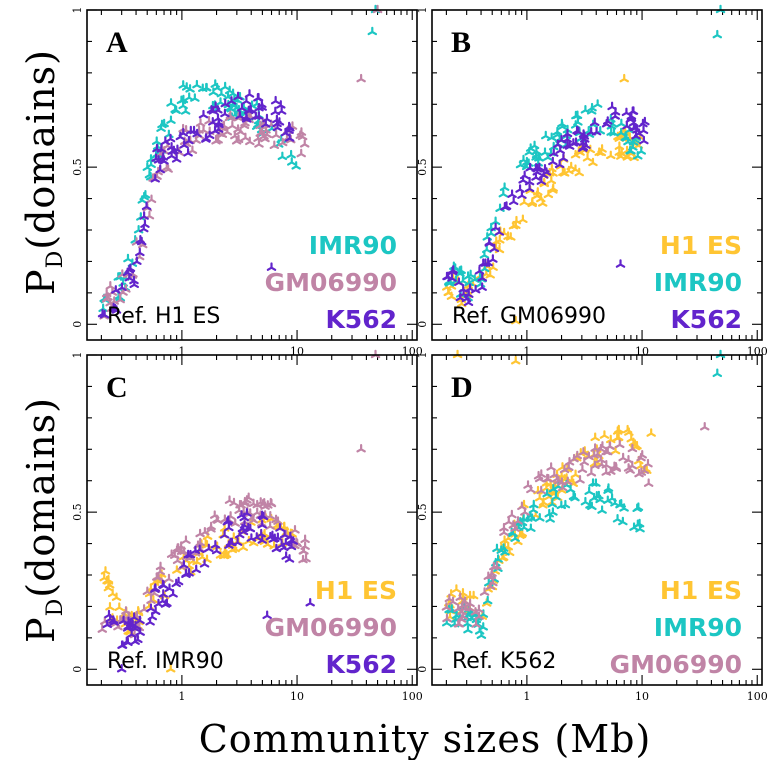 The width and height of the screenshot is (773, 760). What do you see at coordinates (41, 149) in the screenshot?
I see `y-label-rest: (domains)` at bounding box center [41, 149].